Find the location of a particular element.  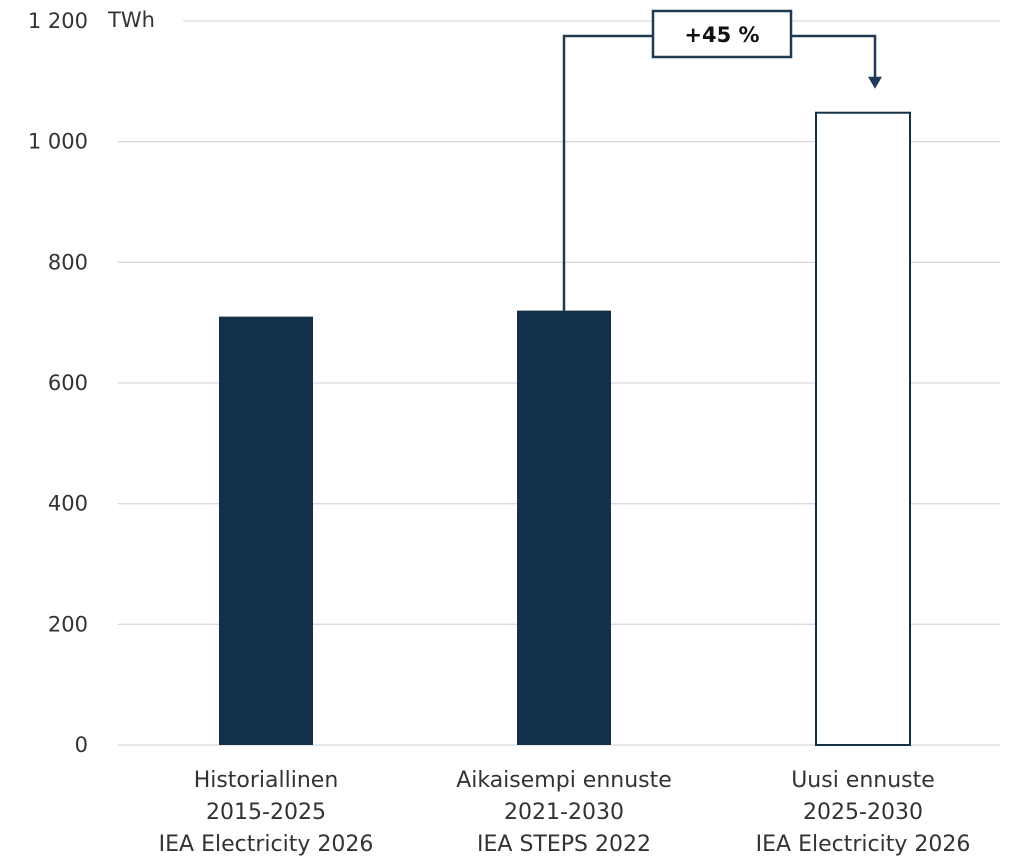

annotation-connector-left is located at coordinates (607, 172).